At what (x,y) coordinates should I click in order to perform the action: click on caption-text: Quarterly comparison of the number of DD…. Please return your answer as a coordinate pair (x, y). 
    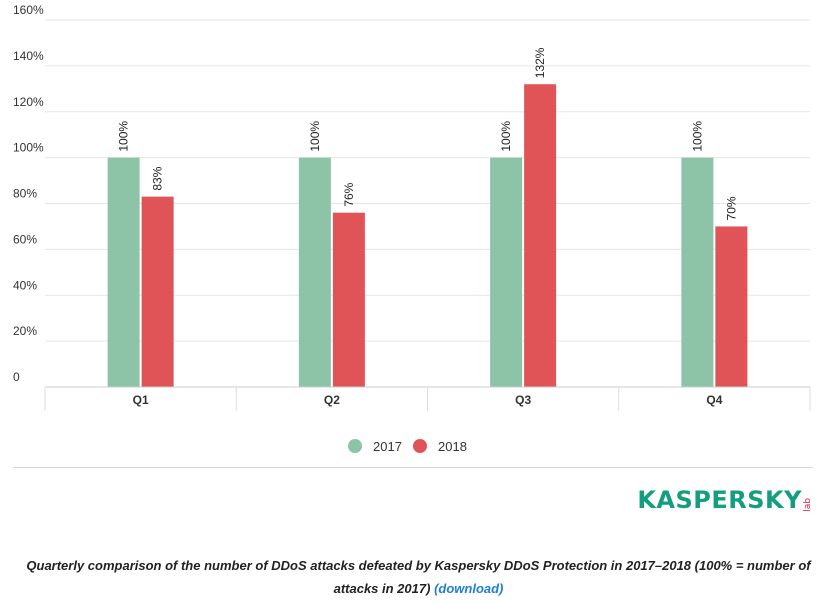
    Looking at the image, I should click on (418, 577).